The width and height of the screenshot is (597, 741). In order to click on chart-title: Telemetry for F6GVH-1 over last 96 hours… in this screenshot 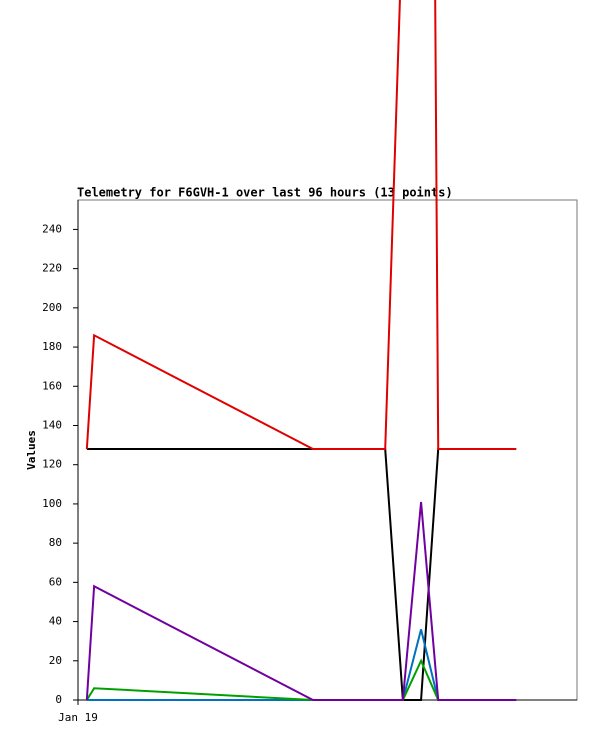, I will do `click(265, 193)`.